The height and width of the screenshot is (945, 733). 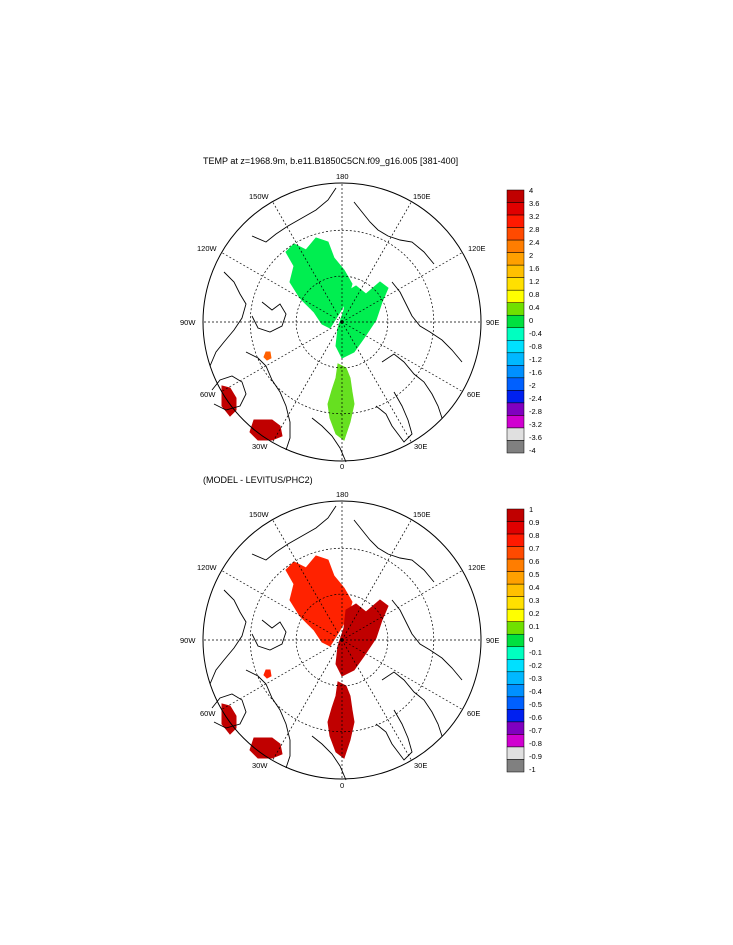 What do you see at coordinates (421, 765) in the screenshot?
I see `p2-lon-30e: 30E` at bounding box center [421, 765].